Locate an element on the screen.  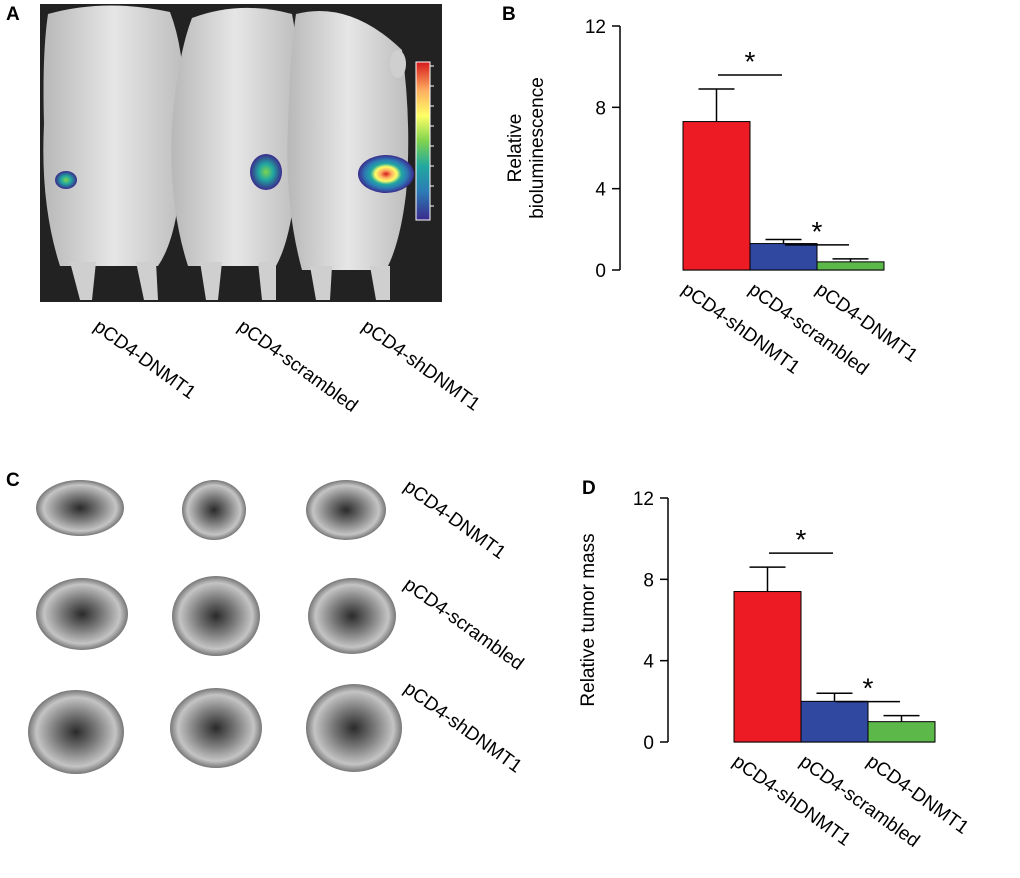
color-scale-bar is located at coordinates (423, 141).